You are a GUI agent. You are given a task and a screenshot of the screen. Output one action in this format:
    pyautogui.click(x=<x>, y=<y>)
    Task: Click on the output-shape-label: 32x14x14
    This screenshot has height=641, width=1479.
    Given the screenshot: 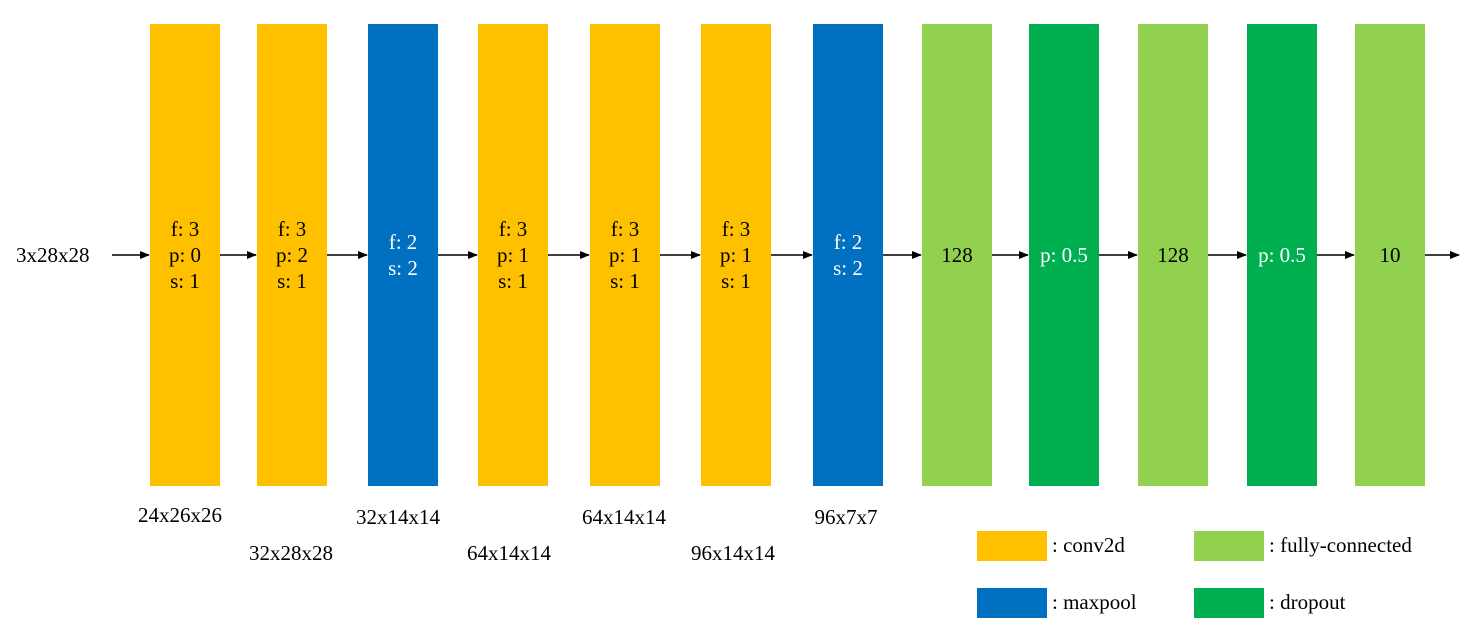 What is the action you would take?
    pyautogui.click(x=398, y=517)
    